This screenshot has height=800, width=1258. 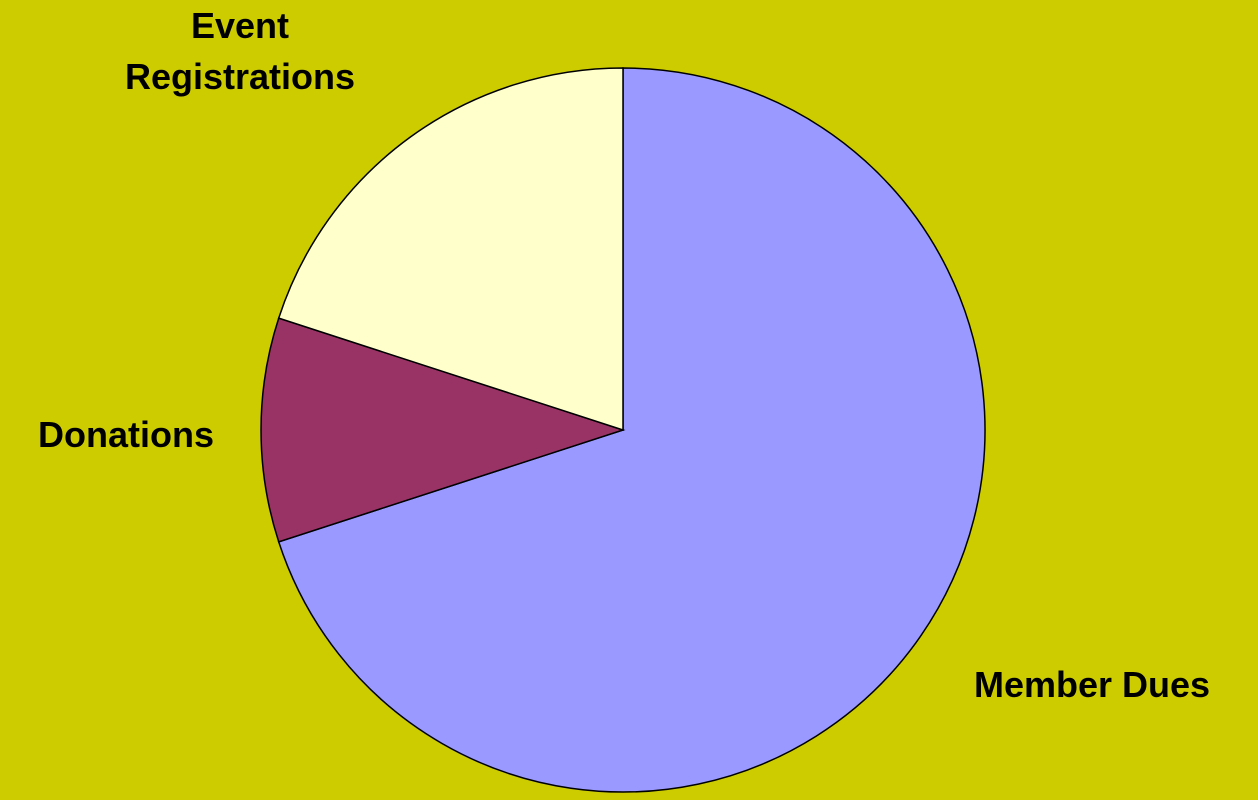 What do you see at coordinates (240, 76) in the screenshot?
I see `slice-label-line: Registrations` at bounding box center [240, 76].